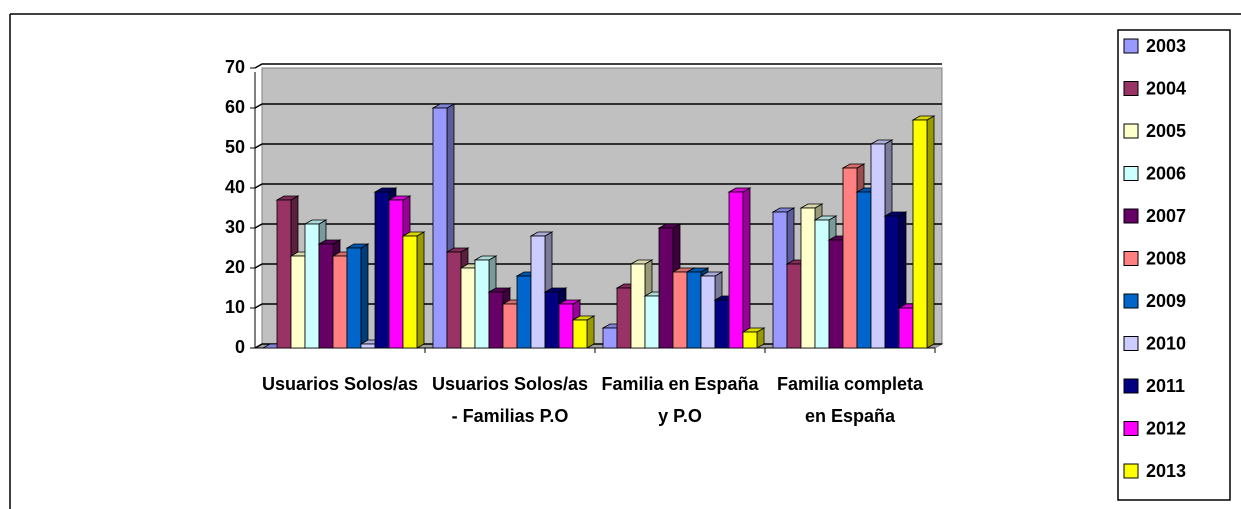 The image size is (1241, 509). I want to click on y-tick-label: 40, so click(235, 187).